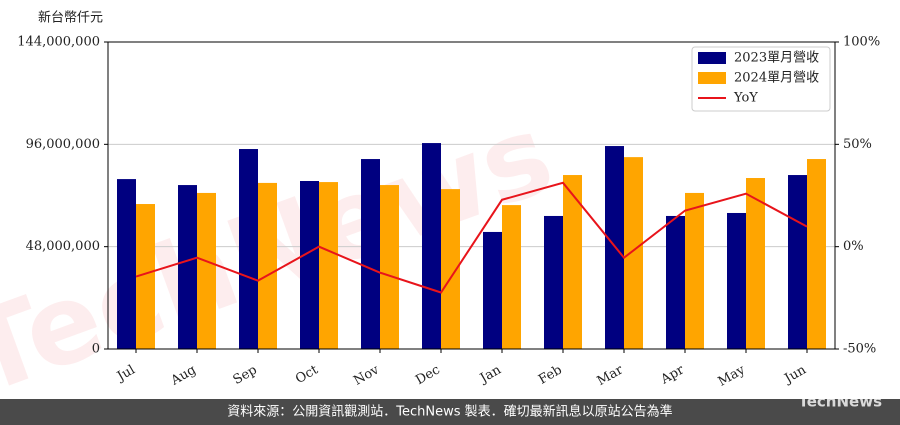 This screenshot has width=900, height=425. What do you see at coordinates (776, 78) in the screenshot?
I see `legend-label: 2024單月營收` at bounding box center [776, 78].